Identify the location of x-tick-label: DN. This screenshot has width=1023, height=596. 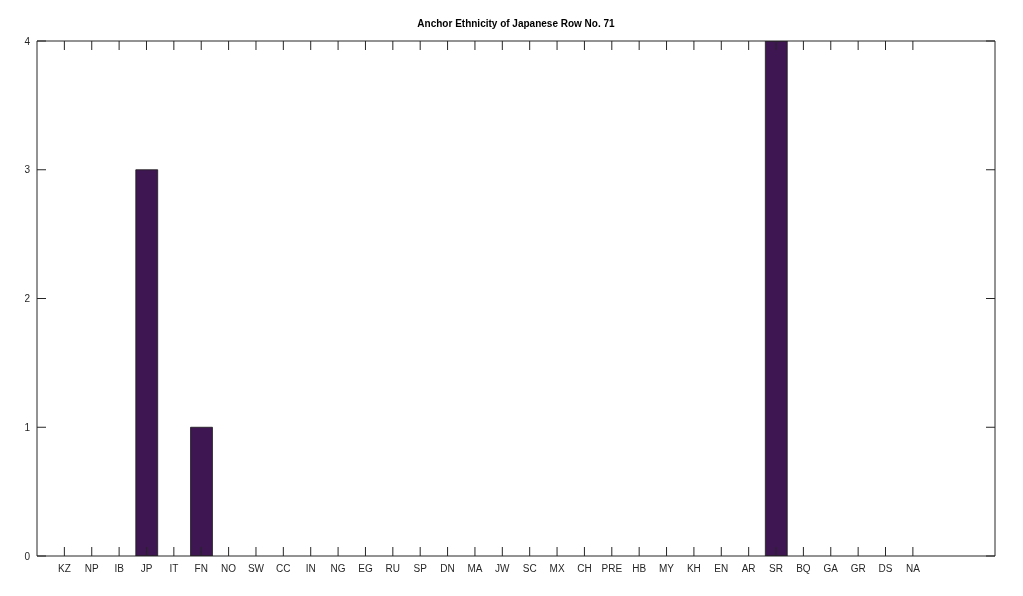
(447, 568).